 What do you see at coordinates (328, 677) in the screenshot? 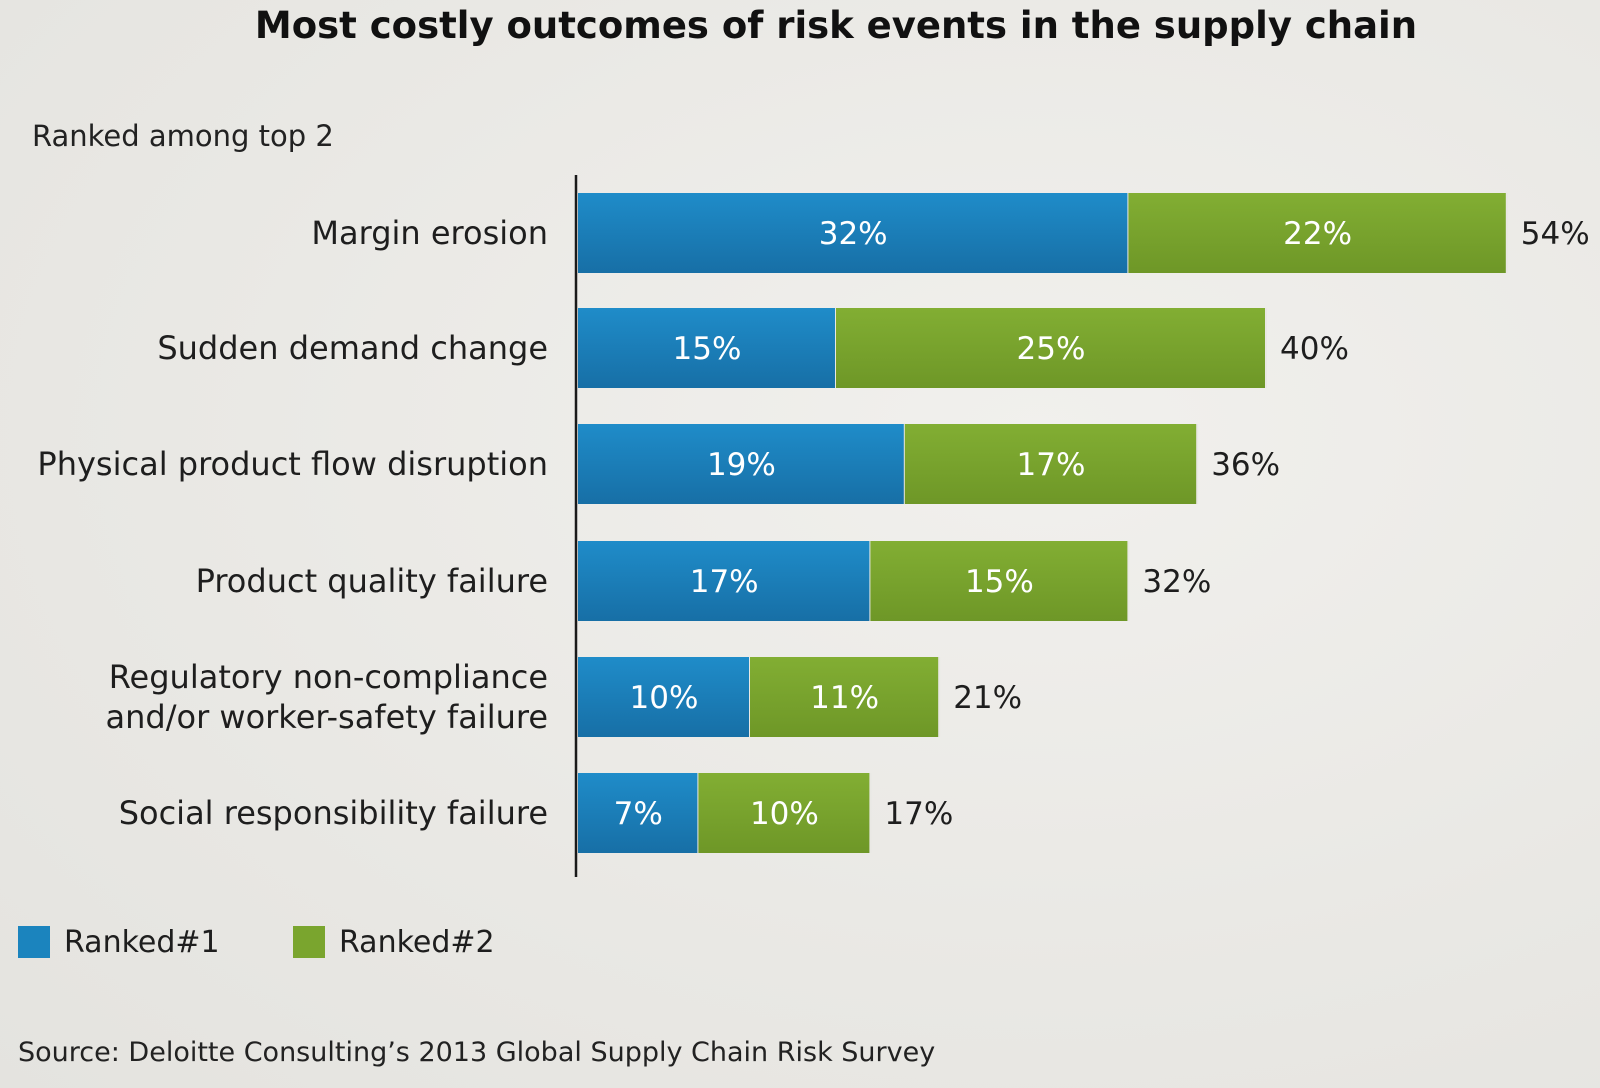
I see `category-label-line: Regulatory non-compliance` at bounding box center [328, 677].